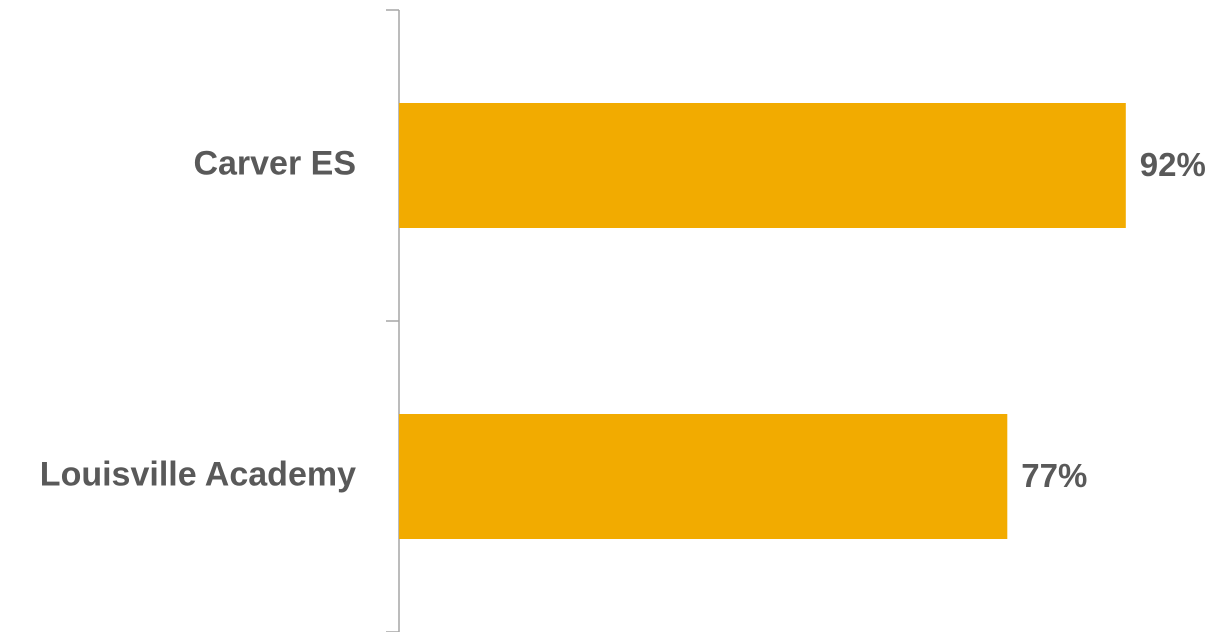  I want to click on value-label: 92%, so click(1173, 164).